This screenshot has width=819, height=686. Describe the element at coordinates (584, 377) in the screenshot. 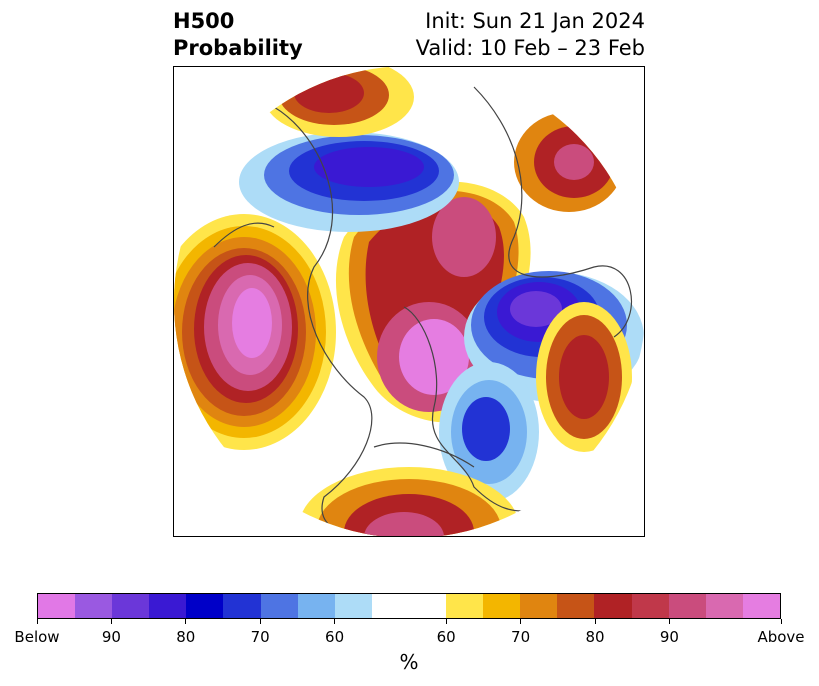

I see `anomaly-europe-positive` at that location.